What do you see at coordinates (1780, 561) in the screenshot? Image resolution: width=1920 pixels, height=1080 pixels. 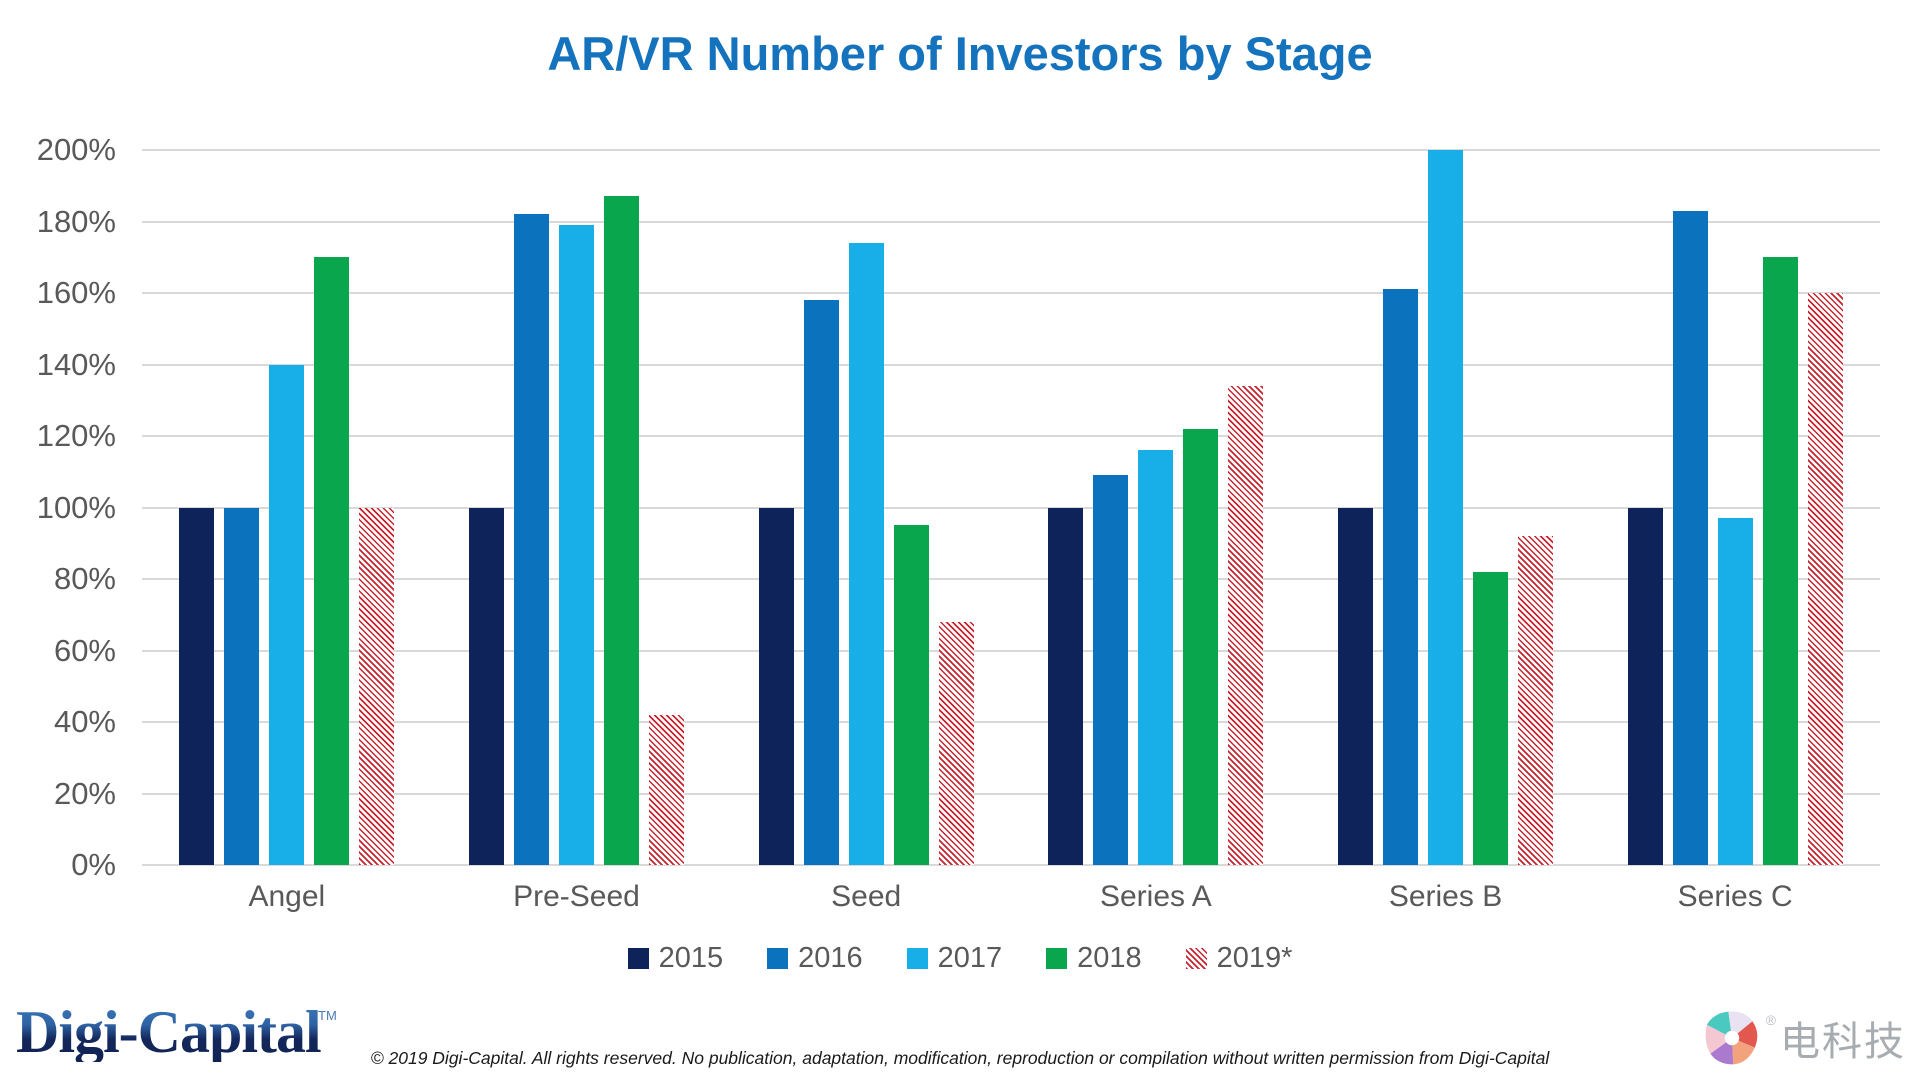 I see `bar-2018-series-c` at bounding box center [1780, 561].